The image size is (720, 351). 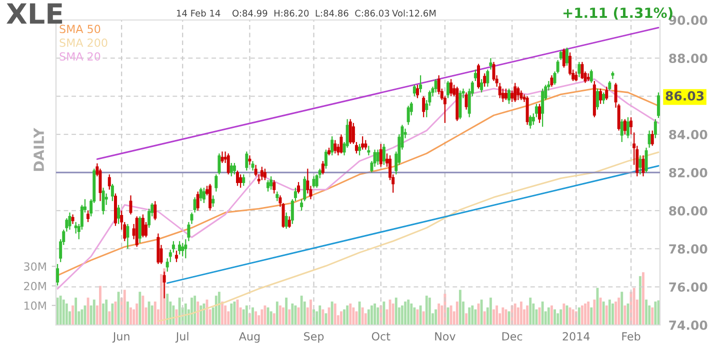 What do you see at coordinates (314, 337) in the screenshot?
I see `x-tick-label: Sep` at bounding box center [314, 337].